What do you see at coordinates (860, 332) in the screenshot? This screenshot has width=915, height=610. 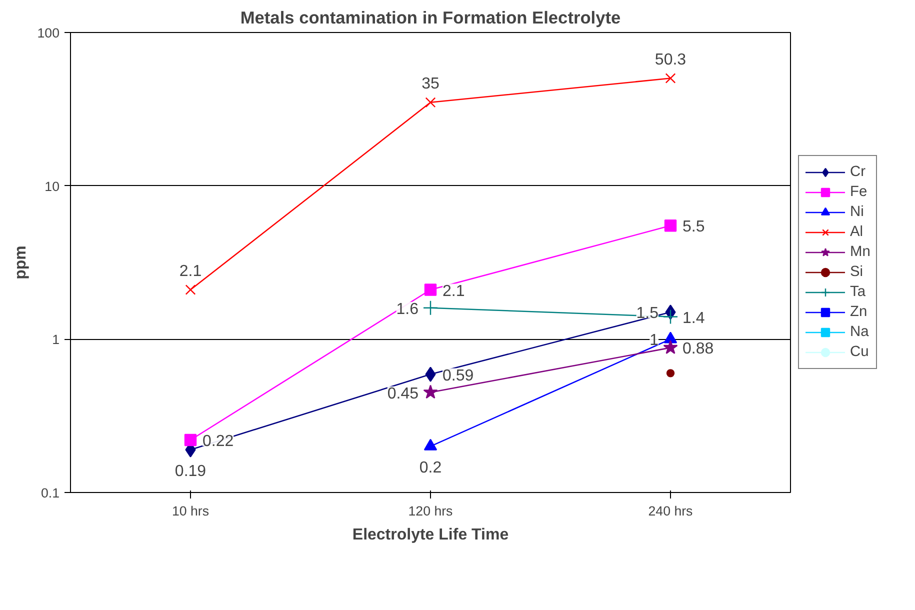 I see `legend-label: Na` at bounding box center [860, 332].